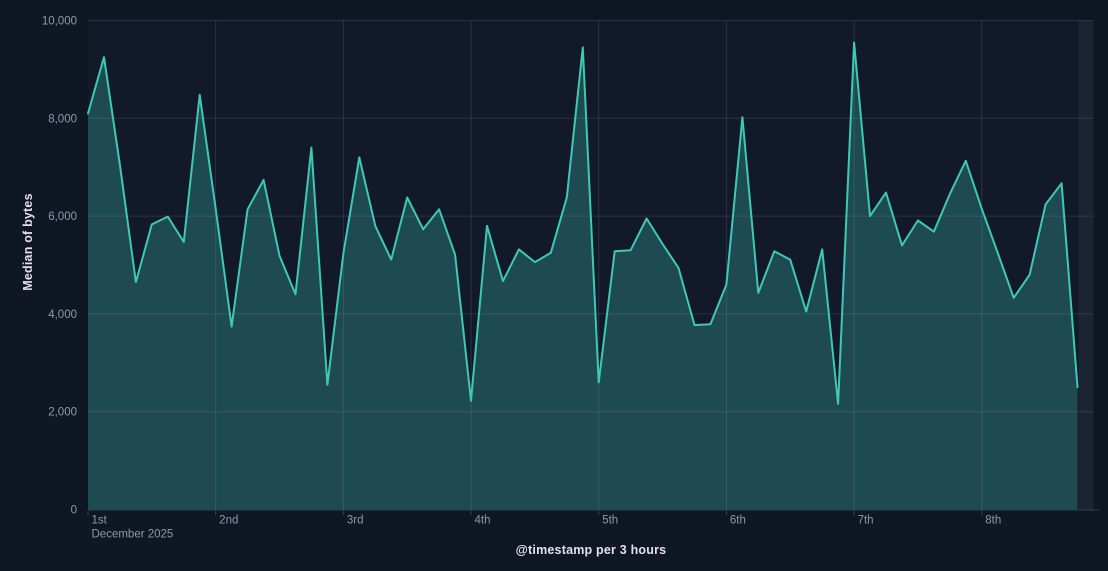  Describe the element at coordinates (1086, 265) in the screenshot. I see `right-edge-band` at that location.